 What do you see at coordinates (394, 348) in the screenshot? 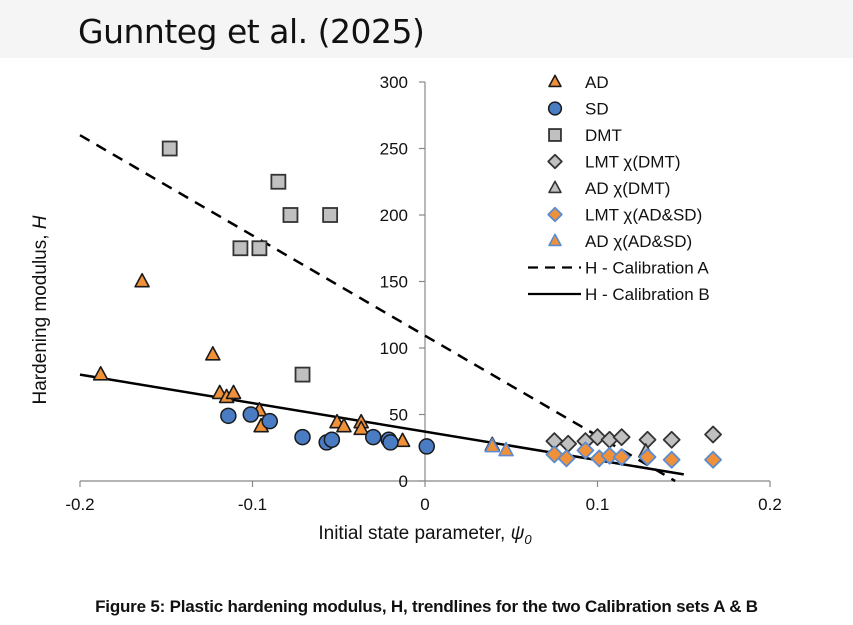
I see `y-tick-label: 100` at bounding box center [394, 348].